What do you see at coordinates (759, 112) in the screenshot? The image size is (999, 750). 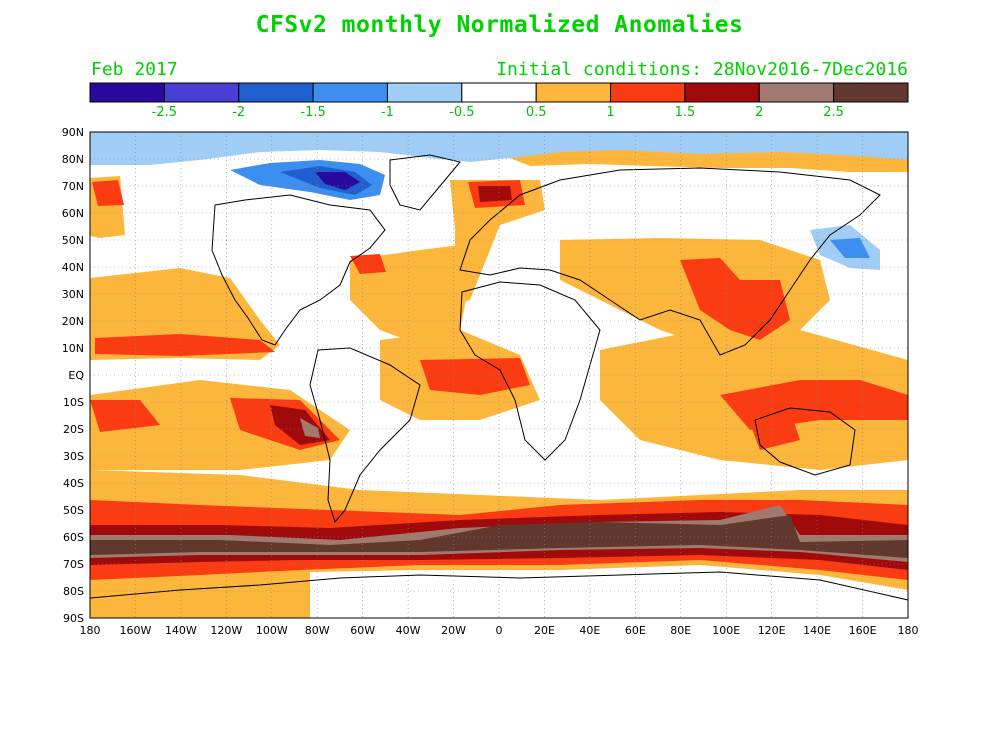 I see `colorbar-label: 2` at bounding box center [759, 112].